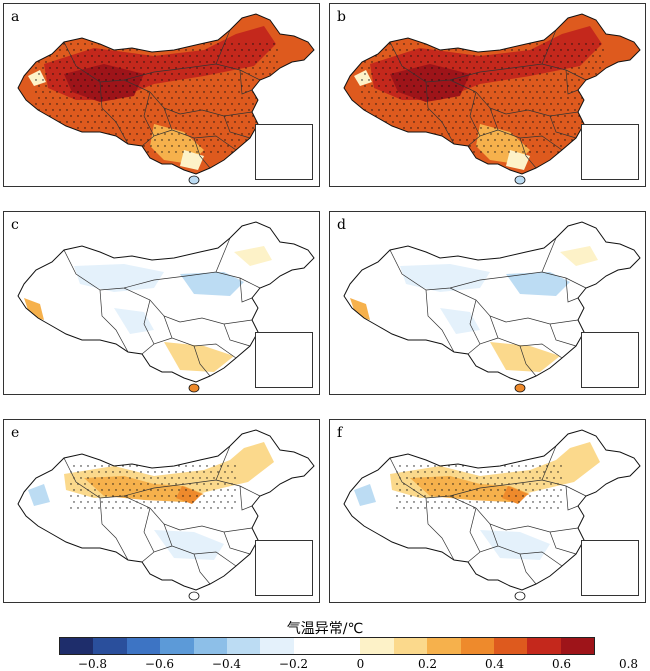 This screenshot has height=671, width=650. I want to click on colorbar-tick-label: 0.4, so click(494, 664).